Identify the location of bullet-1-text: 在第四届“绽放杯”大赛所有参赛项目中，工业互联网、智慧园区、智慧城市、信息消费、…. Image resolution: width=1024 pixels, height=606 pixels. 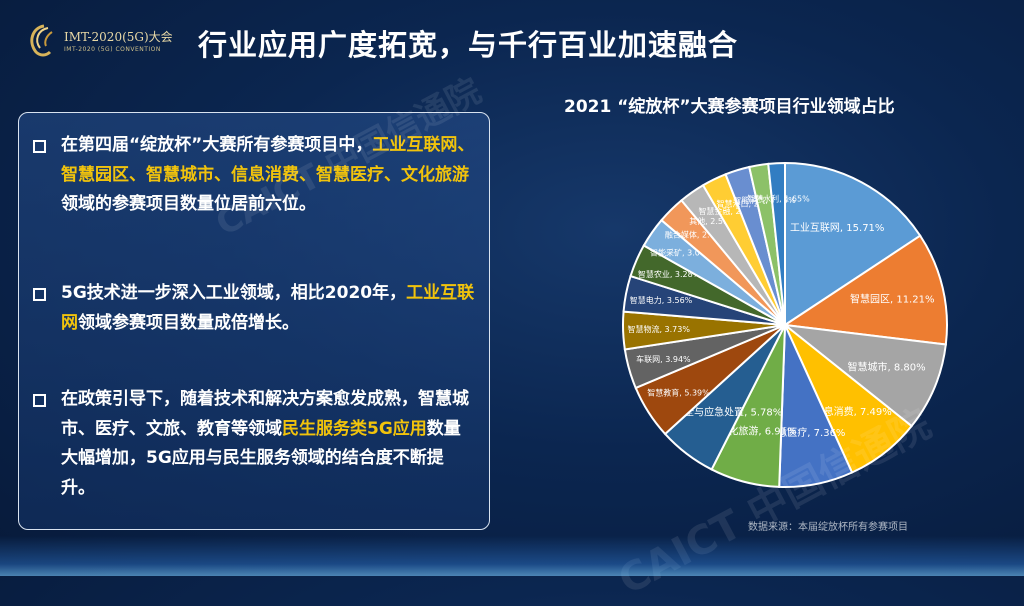
(268, 175).